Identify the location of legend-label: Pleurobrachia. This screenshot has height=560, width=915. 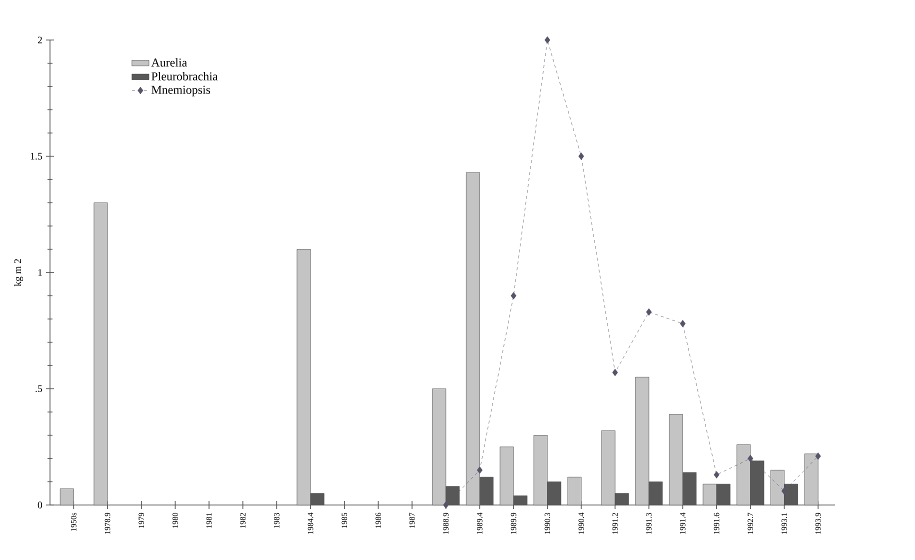
(185, 76).